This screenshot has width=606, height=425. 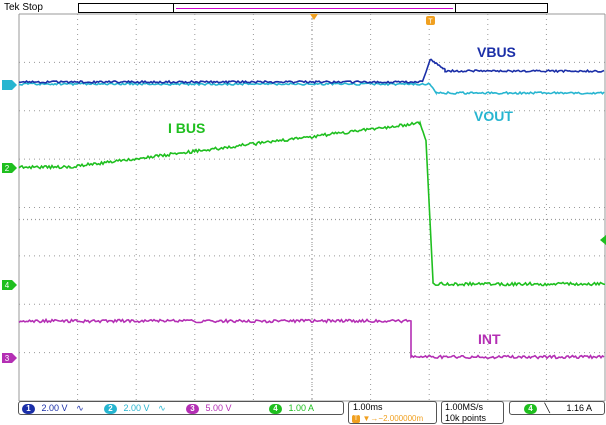 What do you see at coordinates (465, 418) in the screenshot?
I see `record-points: 10k points` at bounding box center [465, 418].